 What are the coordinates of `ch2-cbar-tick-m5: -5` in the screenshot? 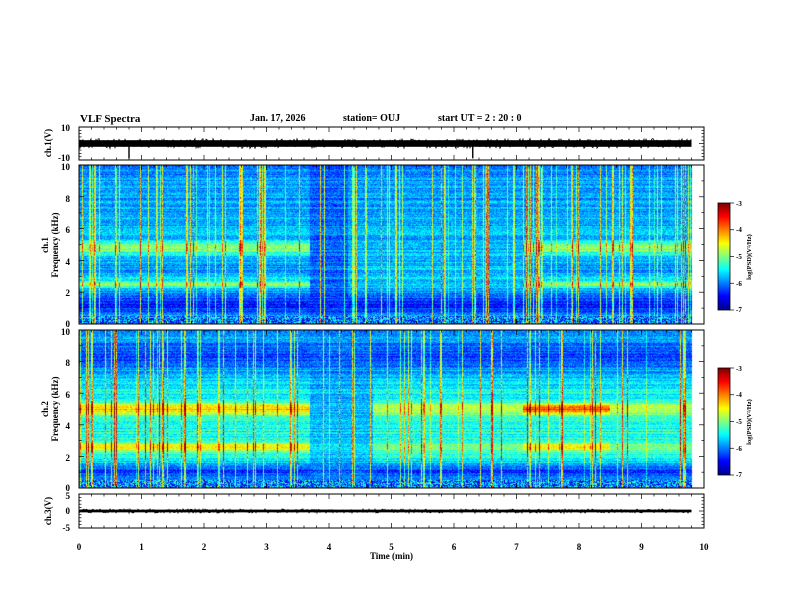 It's located at (739, 422).